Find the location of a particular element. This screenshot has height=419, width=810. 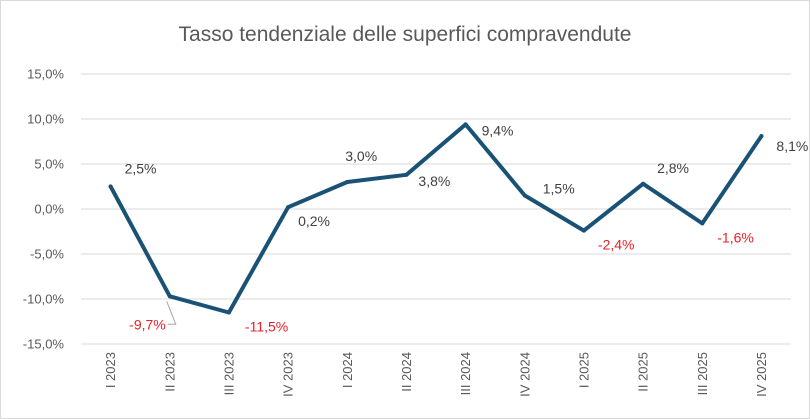

x-tick-label: III 2024 is located at coordinates (465, 373).